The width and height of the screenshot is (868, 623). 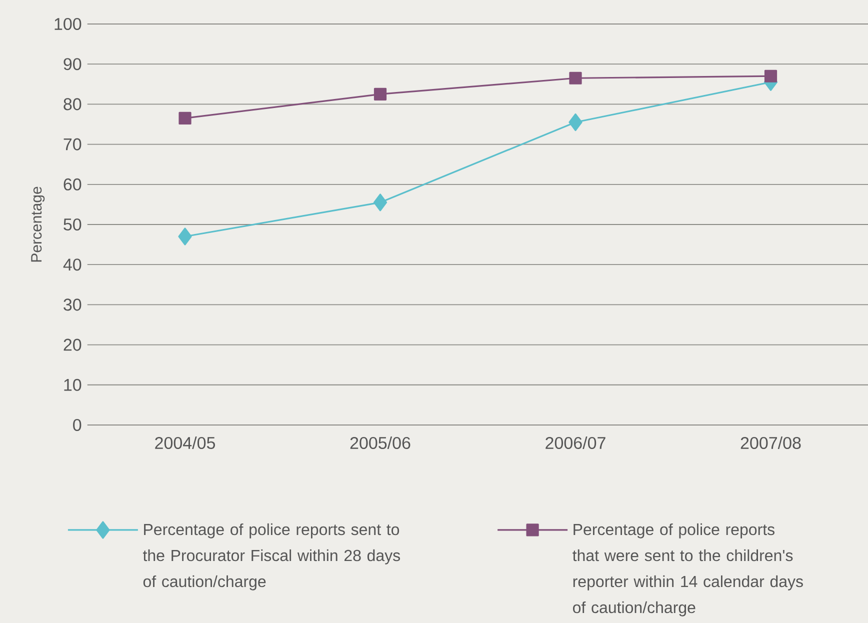 I want to click on y-tick-label: 80, so click(x=73, y=104).